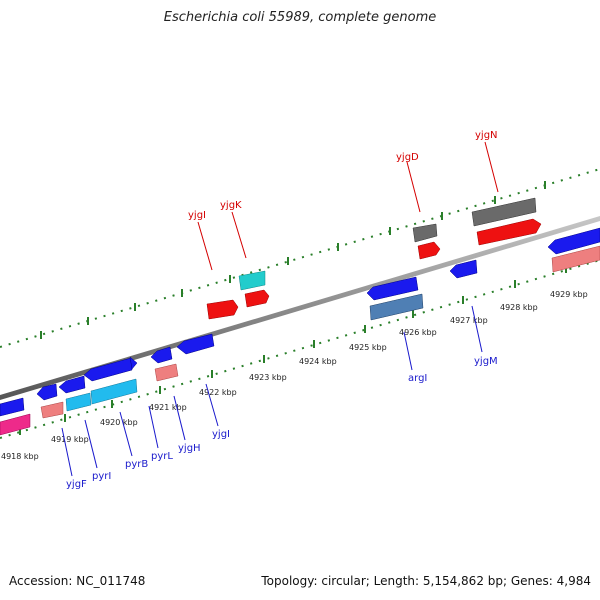 This screenshot has height=600, width=600. Describe the element at coordinates (368, 347) in the screenshot. I see `scale-label-4925: 4925 kbp` at that location.